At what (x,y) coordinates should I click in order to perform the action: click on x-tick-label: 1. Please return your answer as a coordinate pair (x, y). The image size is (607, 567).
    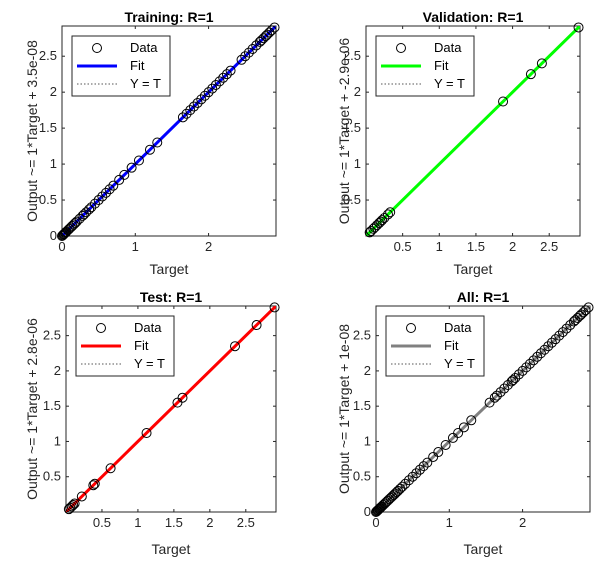
    Looking at the image, I should click on (439, 246).